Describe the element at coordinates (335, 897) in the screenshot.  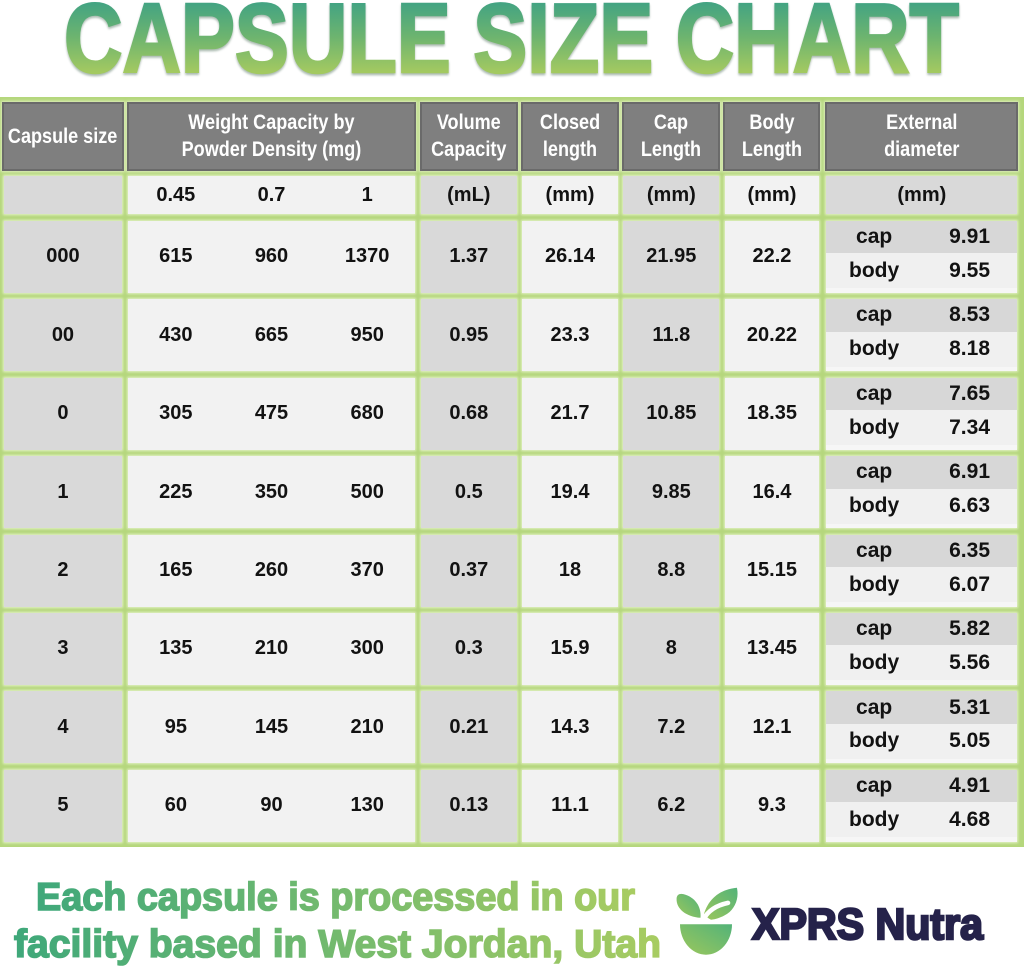
I see `svg-text:Each capsule is processed in o: Each capsule is processed in our` at that location.